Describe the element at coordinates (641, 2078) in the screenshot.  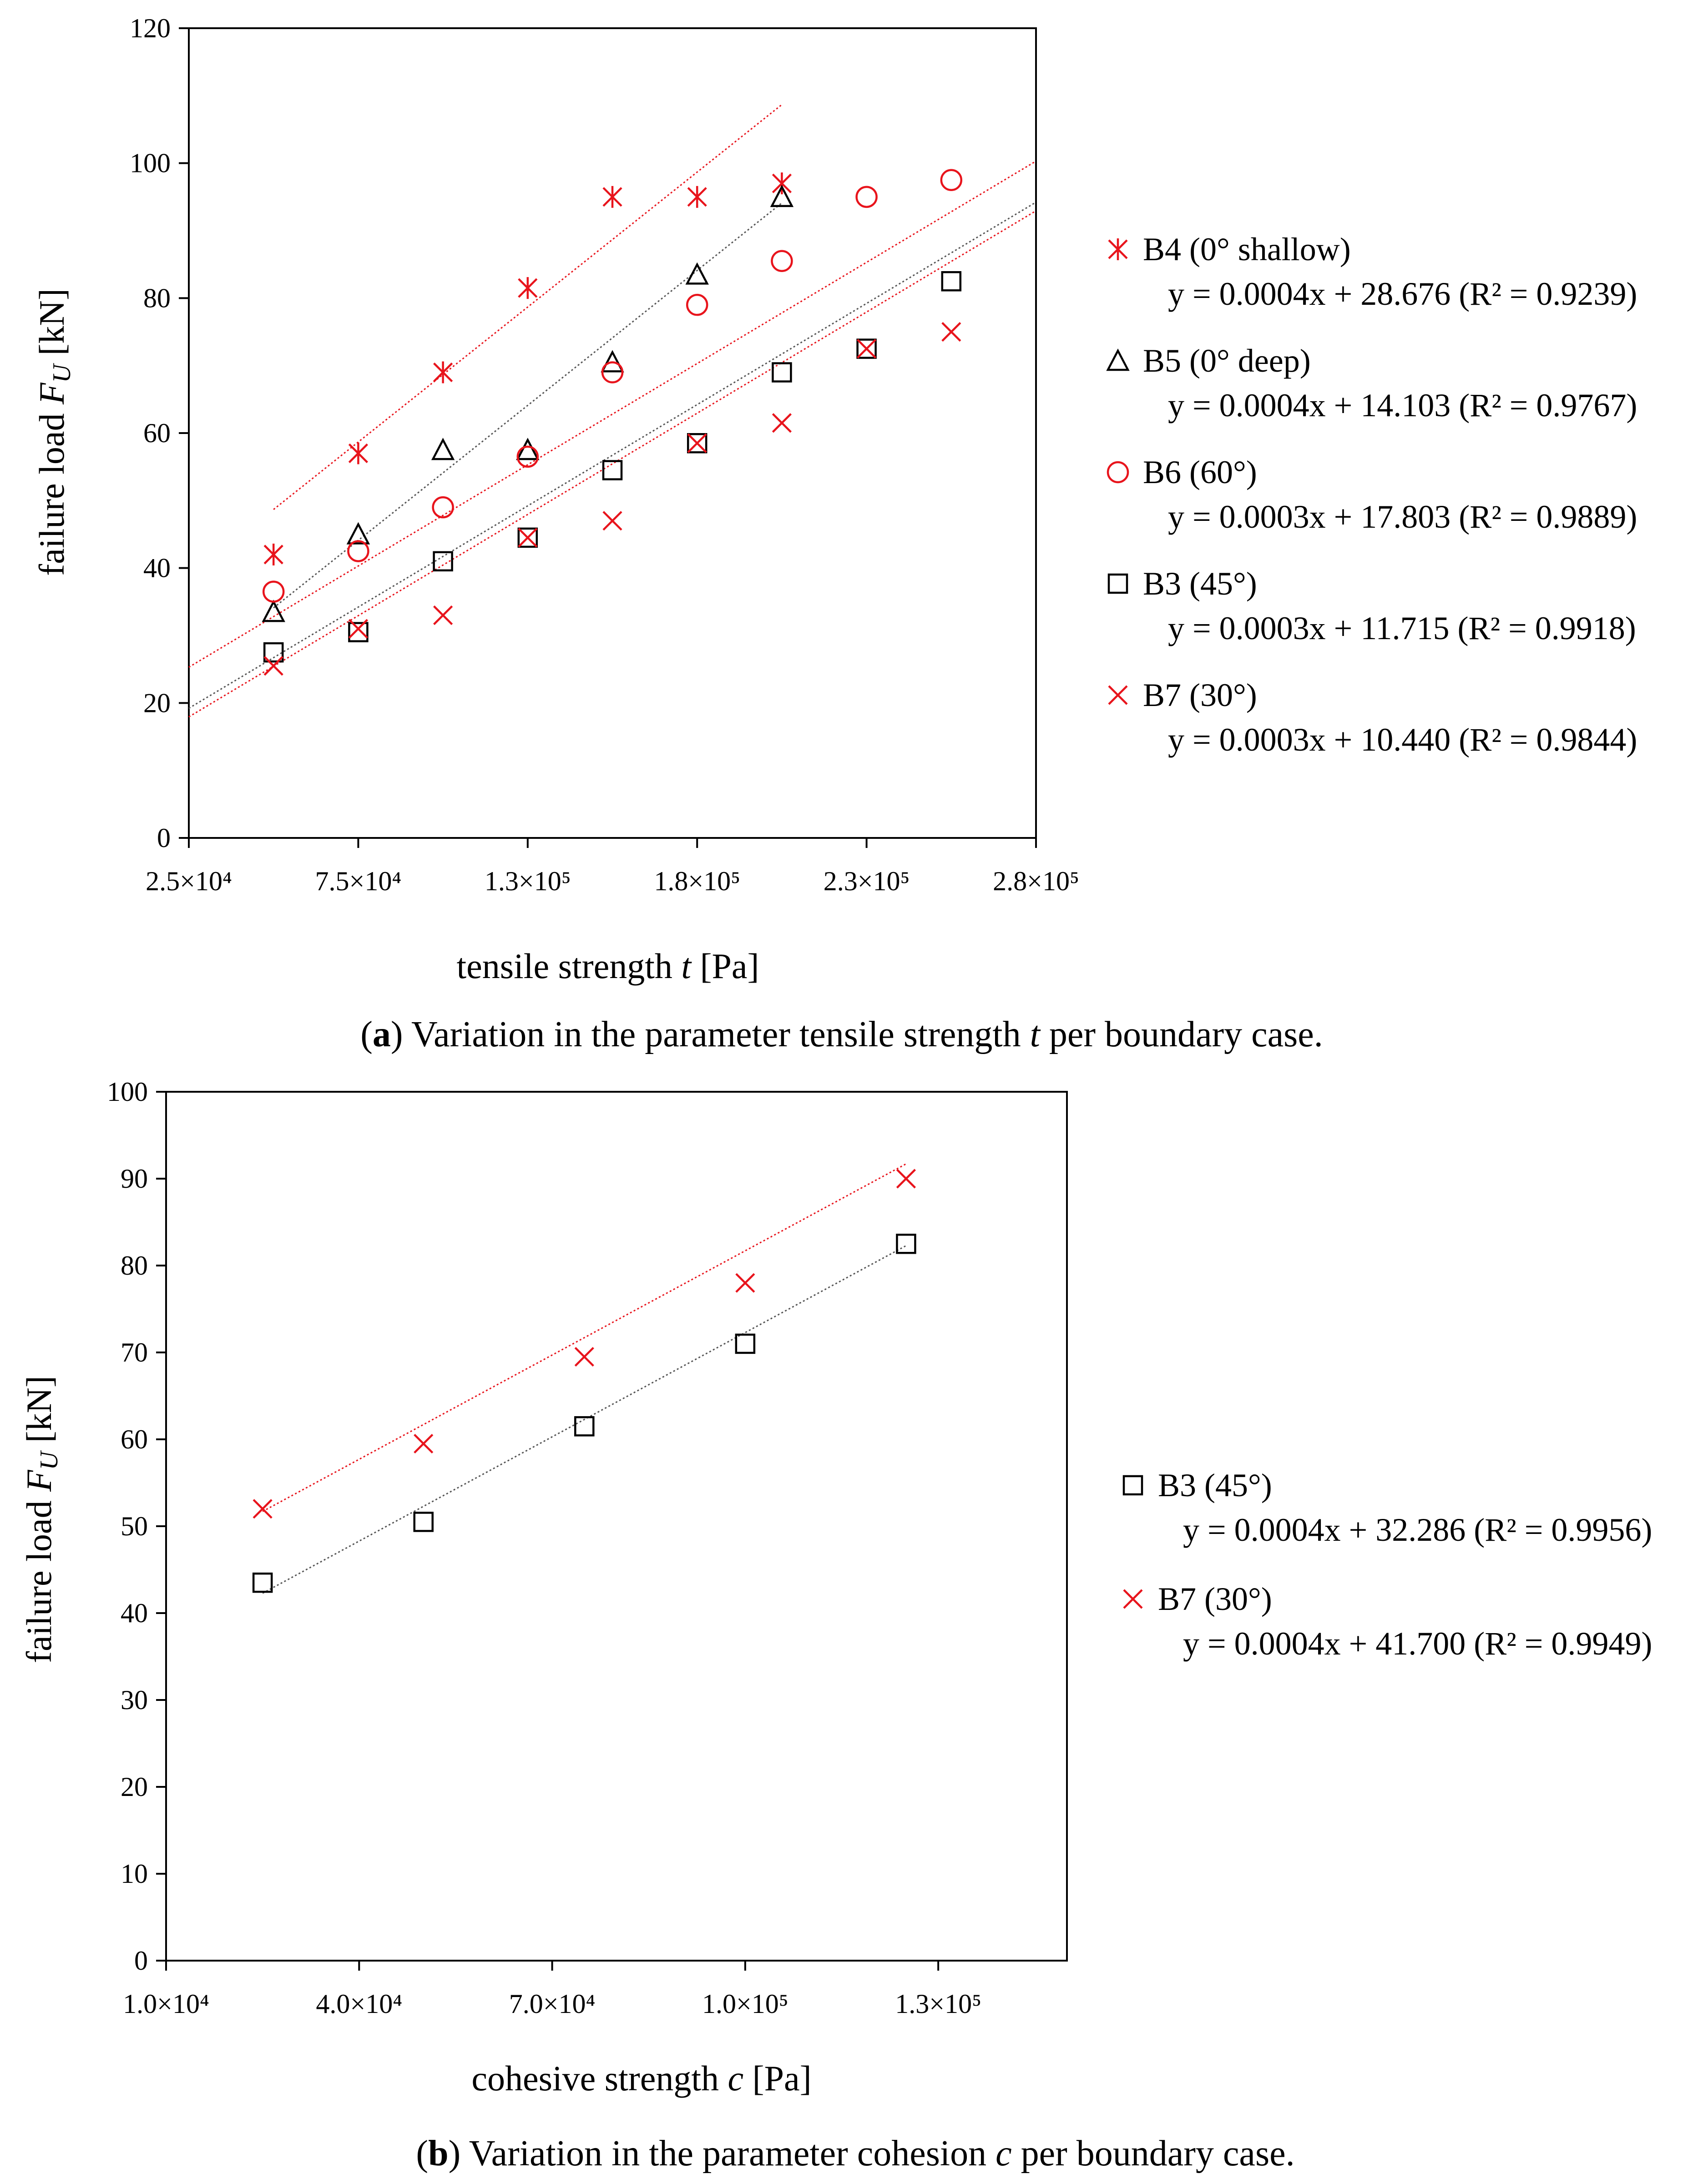
I see `chart-b-x-axis-title: cohesive strength c [Pa]` at that location.